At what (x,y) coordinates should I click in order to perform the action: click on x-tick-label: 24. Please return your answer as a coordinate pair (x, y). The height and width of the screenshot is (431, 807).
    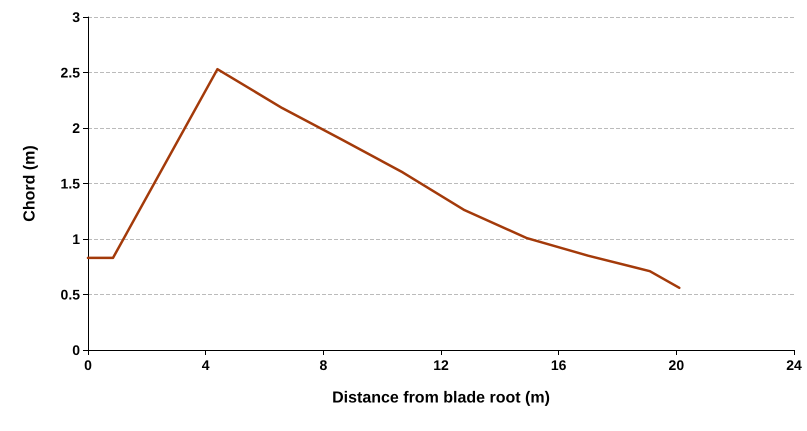
    Looking at the image, I should click on (794, 365).